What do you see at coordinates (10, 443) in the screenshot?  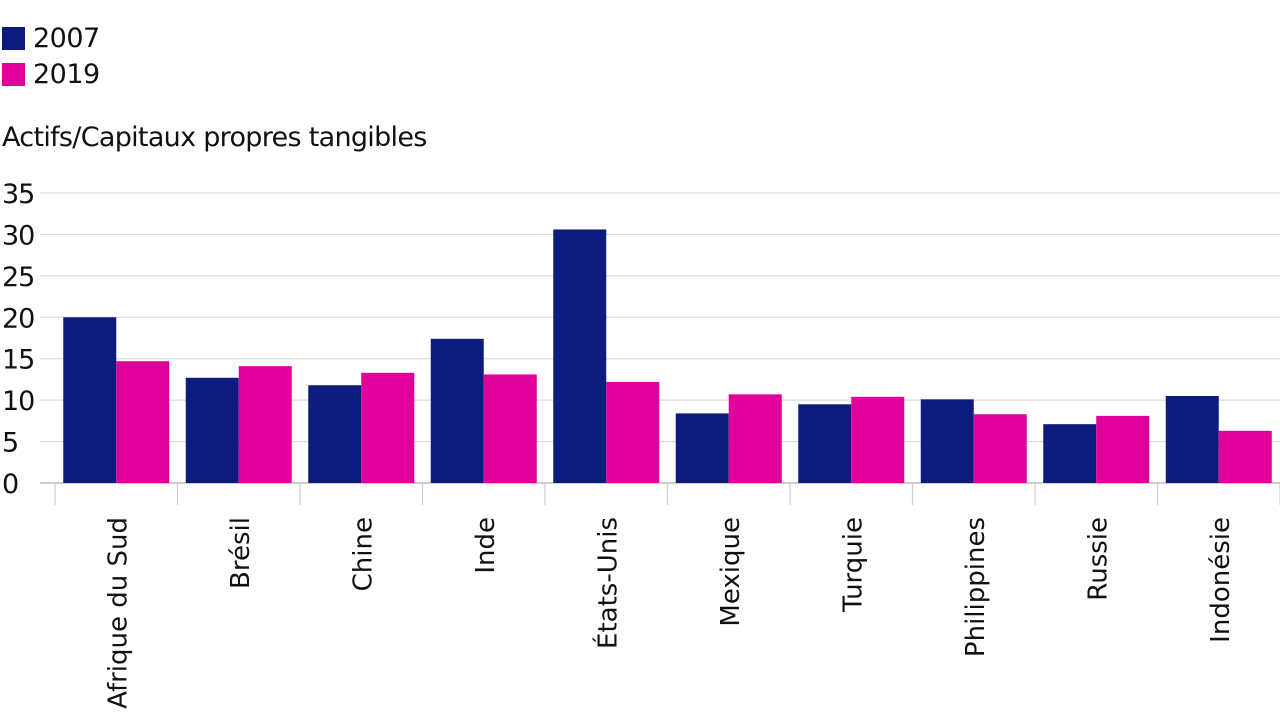 I see `y-tick-label: 5` at bounding box center [10, 443].